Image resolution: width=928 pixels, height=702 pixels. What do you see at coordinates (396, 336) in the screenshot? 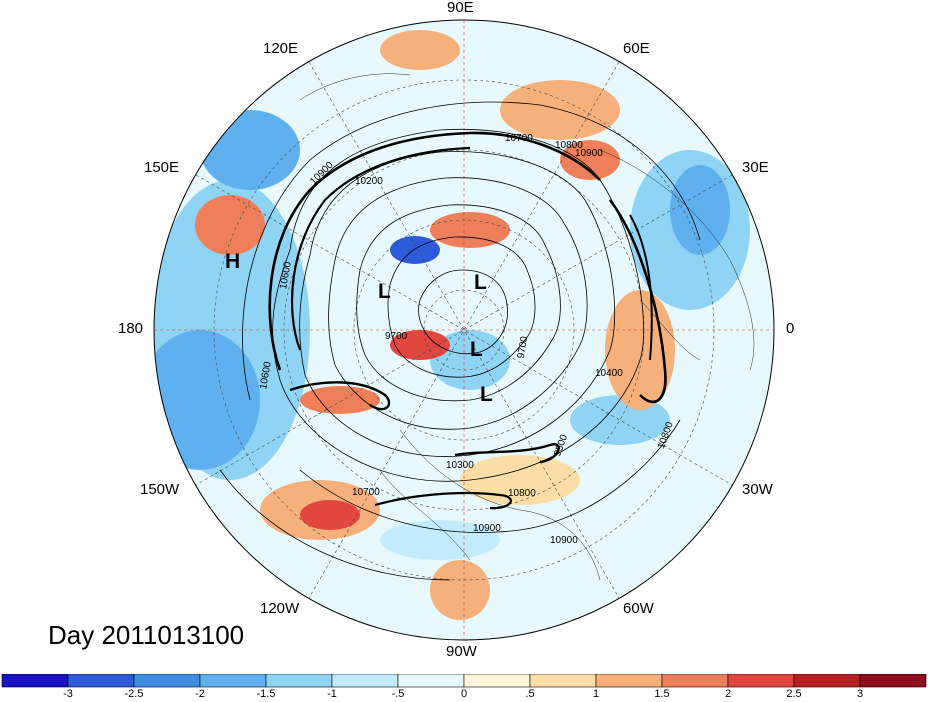
I see `contour-label: 9700` at bounding box center [396, 336].